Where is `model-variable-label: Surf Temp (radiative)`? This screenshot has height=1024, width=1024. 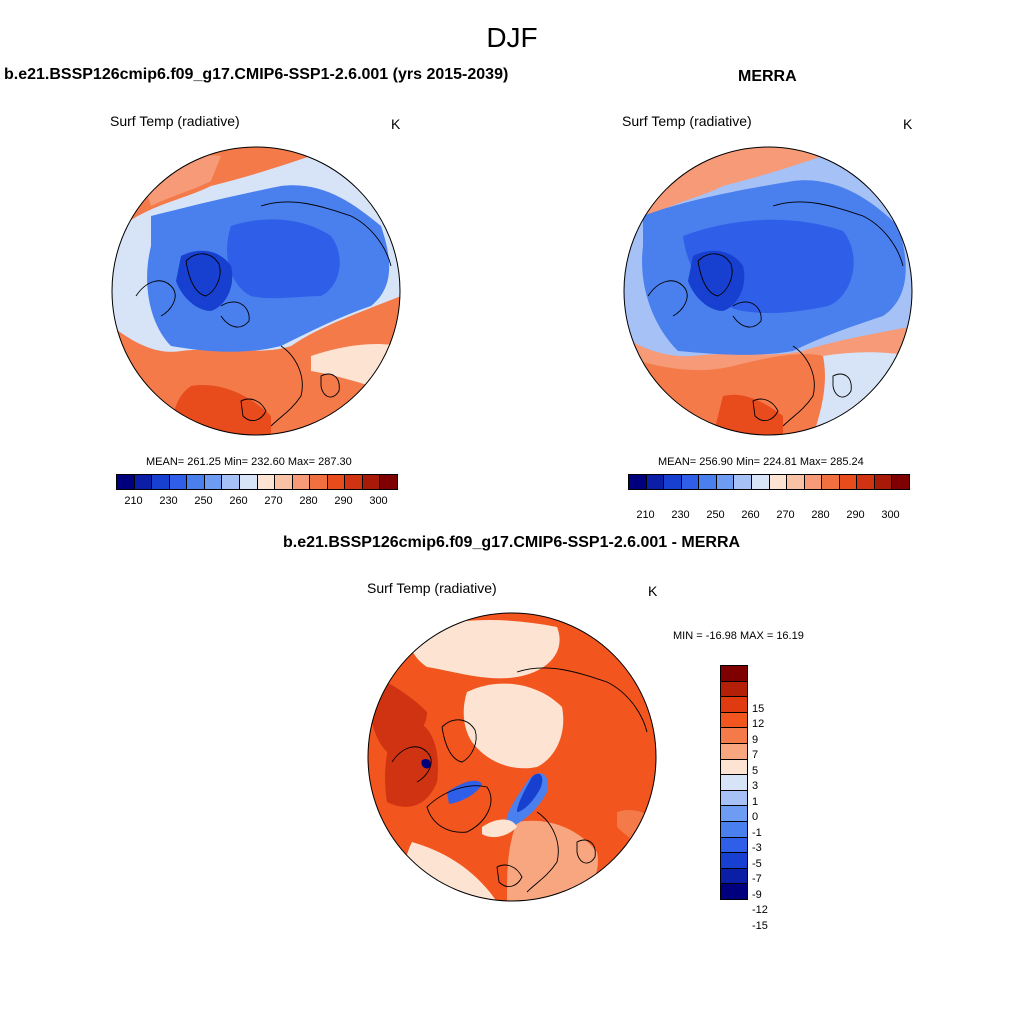
model-variable-label: Surf Temp (radiative) is located at coordinates (175, 121).